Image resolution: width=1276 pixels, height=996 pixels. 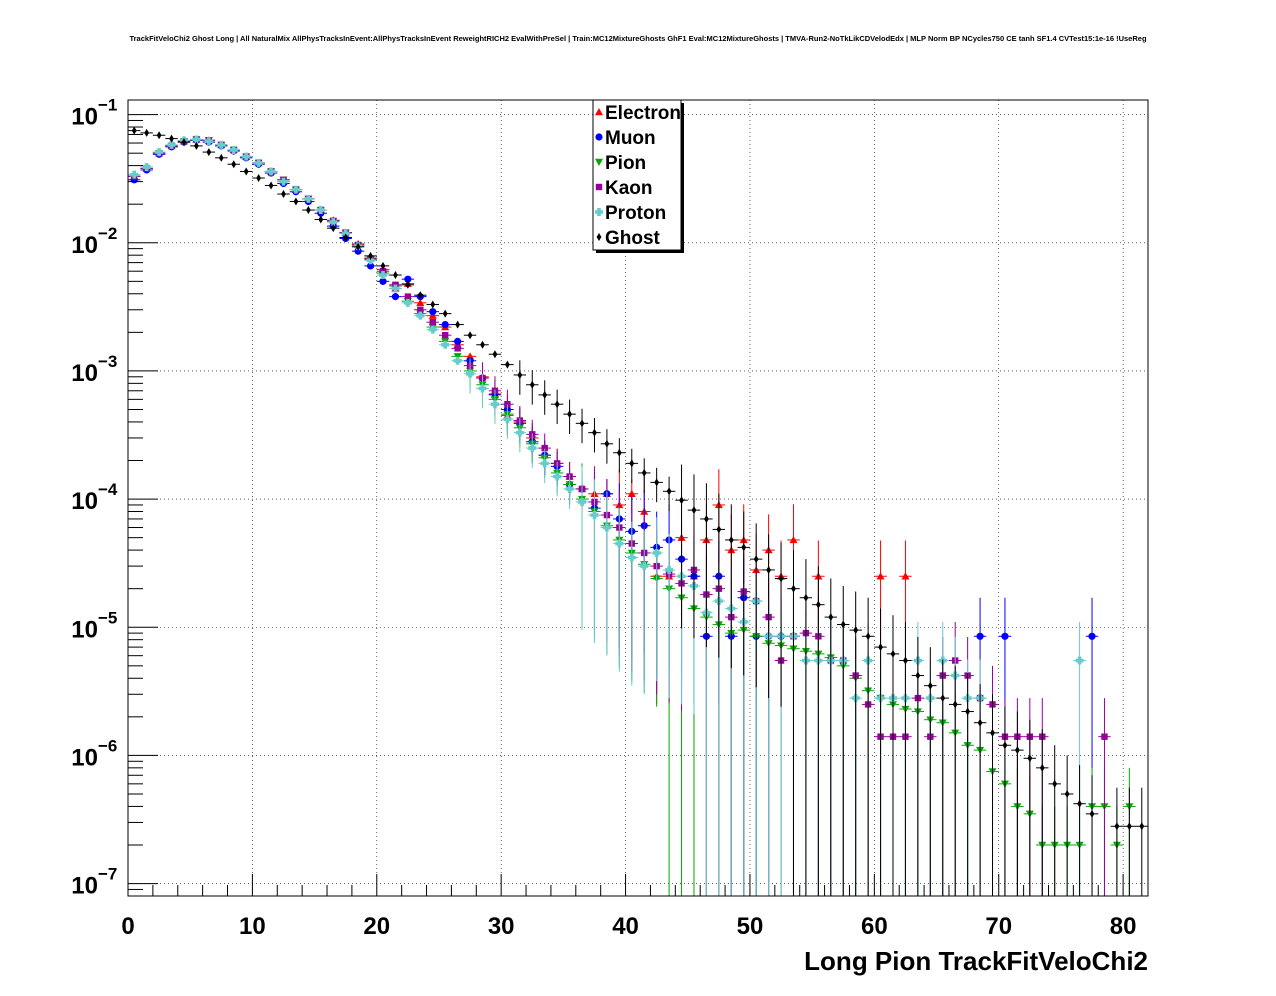 I want to click on x-tick-label: 50, so click(x=750, y=926).